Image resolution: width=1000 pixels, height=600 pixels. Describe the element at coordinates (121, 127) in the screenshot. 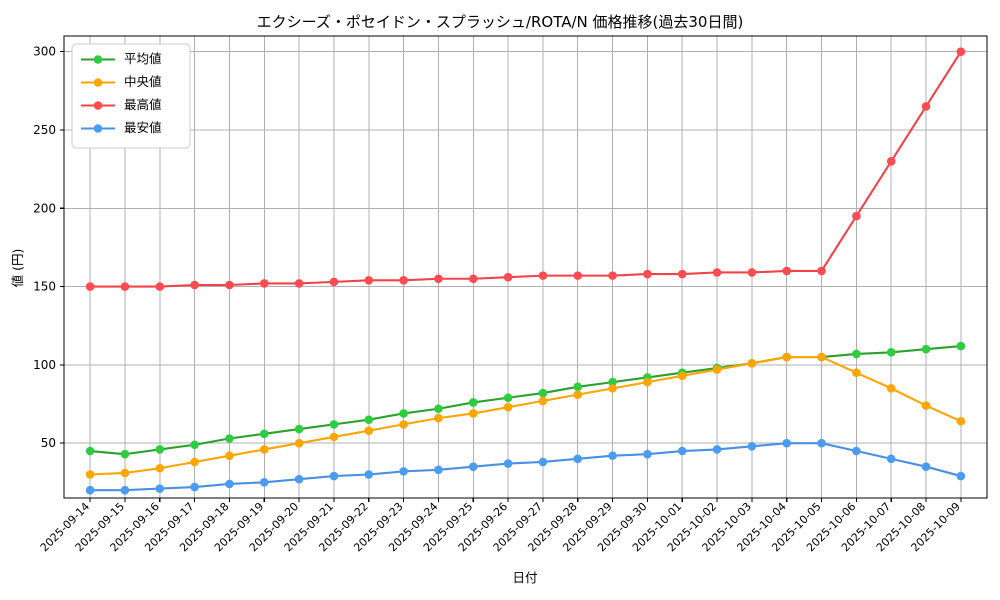

I see `legend-item-4: 最安値` at that location.